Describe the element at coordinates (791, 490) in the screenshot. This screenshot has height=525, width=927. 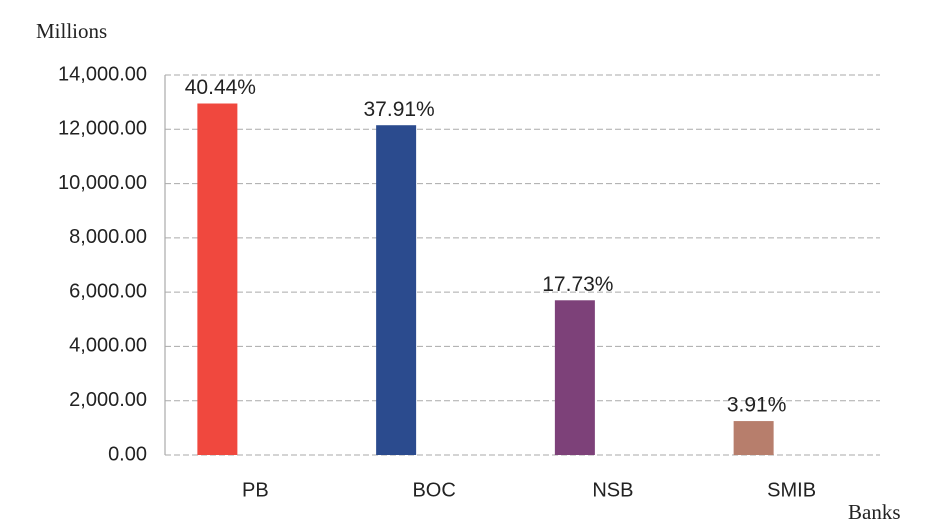
I see `x-tick-label: SMIB` at that location.